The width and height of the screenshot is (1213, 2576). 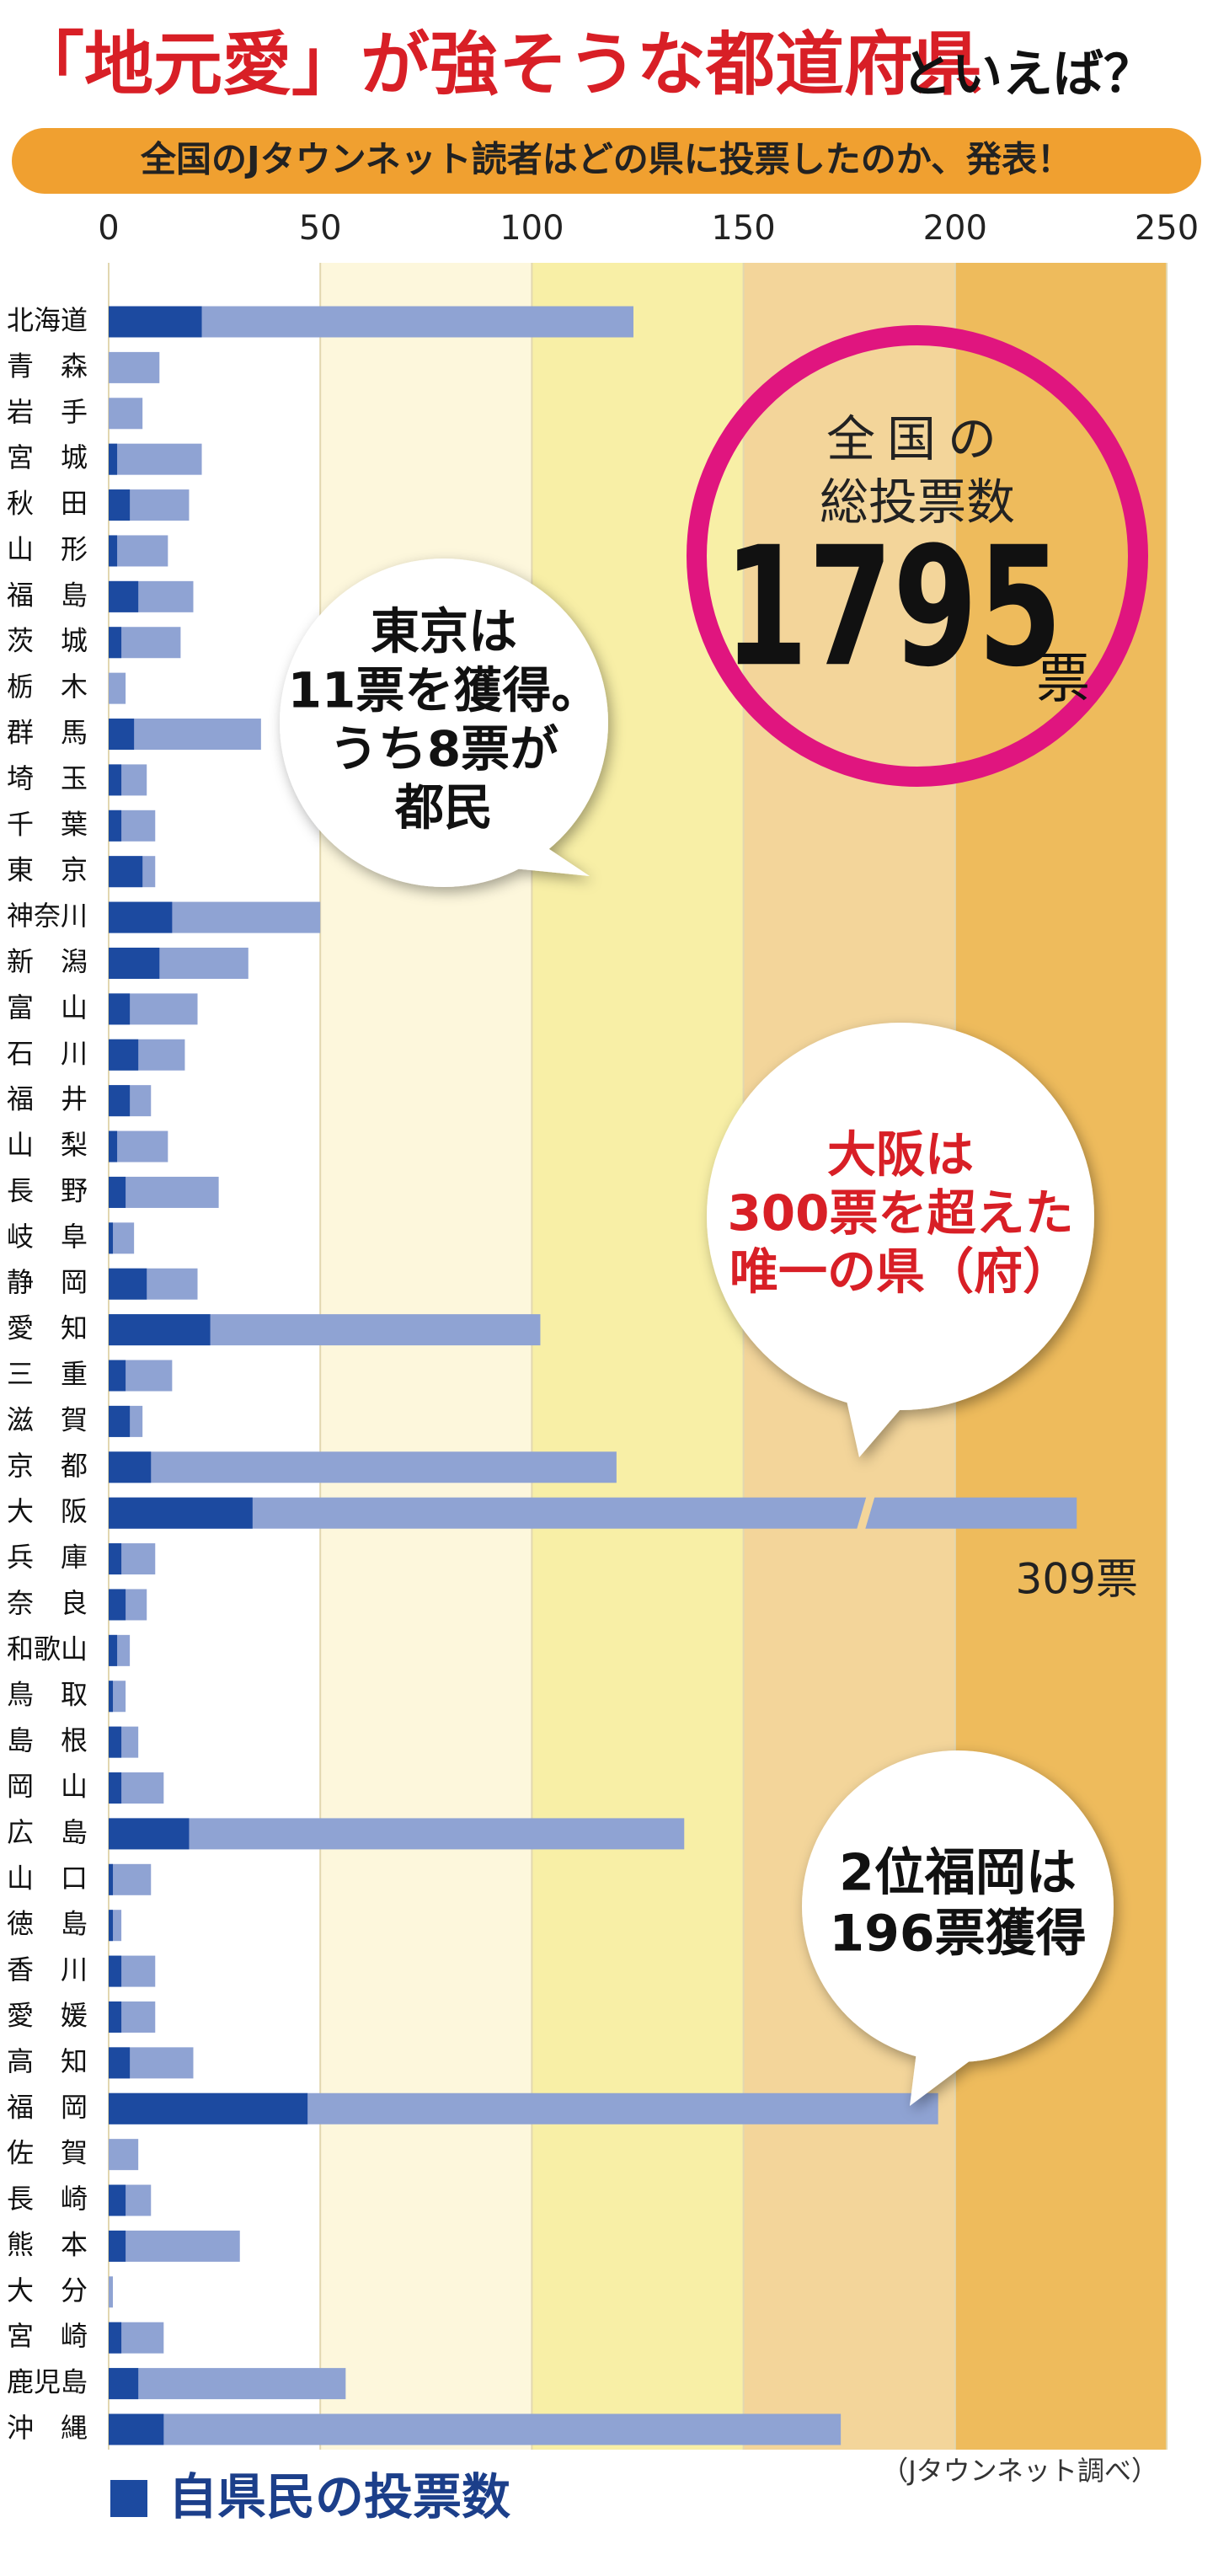 What do you see at coordinates (498, 64) in the screenshot?
I see `chart-title: 「地元愛」が強そうな都道府県` at bounding box center [498, 64].